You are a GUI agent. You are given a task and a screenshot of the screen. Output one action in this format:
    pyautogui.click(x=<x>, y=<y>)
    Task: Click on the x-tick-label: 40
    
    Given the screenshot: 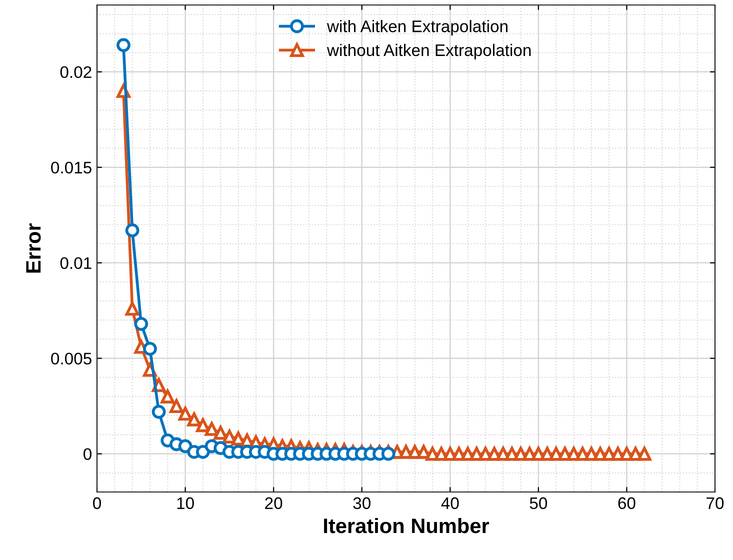 What is the action you would take?
    pyautogui.click(x=450, y=503)
    